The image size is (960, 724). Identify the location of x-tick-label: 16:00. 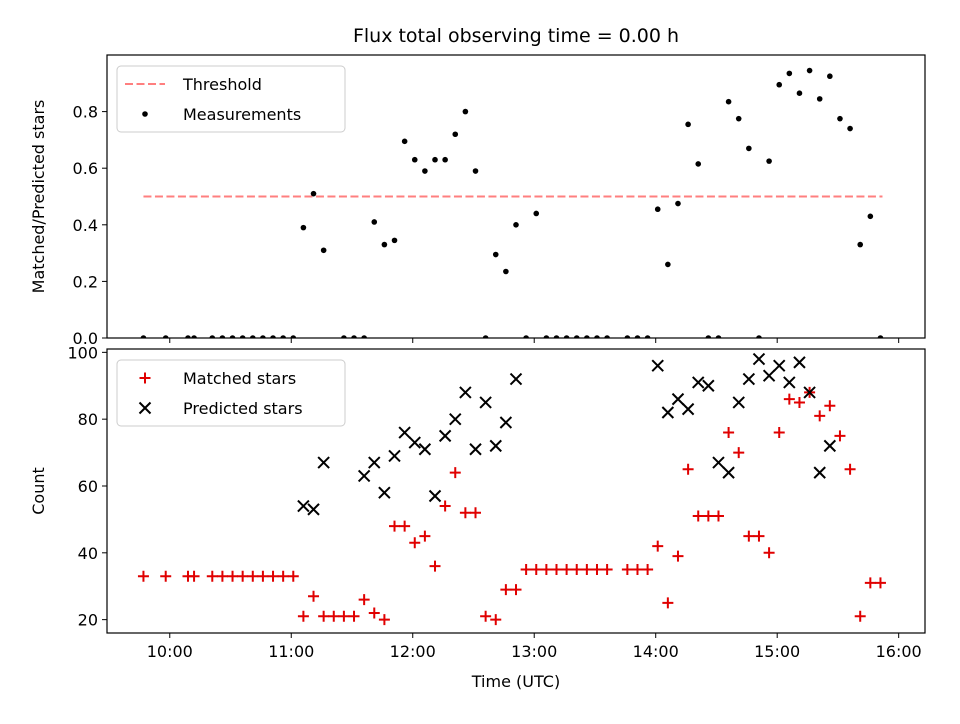
(899, 651).